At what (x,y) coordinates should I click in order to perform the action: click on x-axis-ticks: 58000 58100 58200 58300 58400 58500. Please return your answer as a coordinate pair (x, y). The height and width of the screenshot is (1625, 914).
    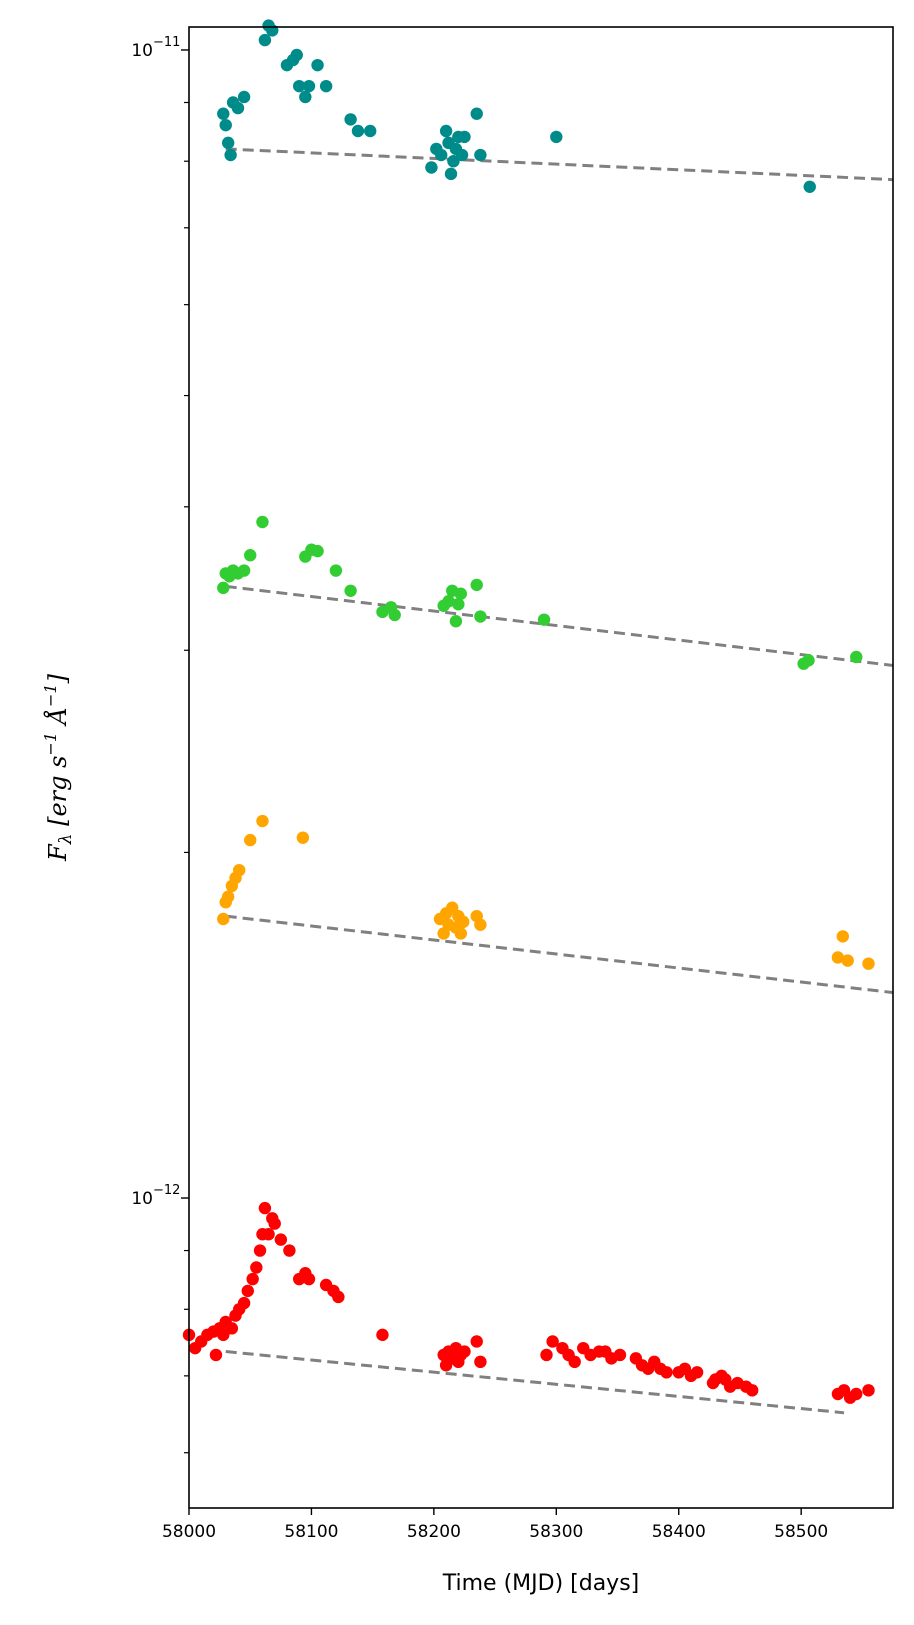
    Looking at the image, I should click on (495, 1525).